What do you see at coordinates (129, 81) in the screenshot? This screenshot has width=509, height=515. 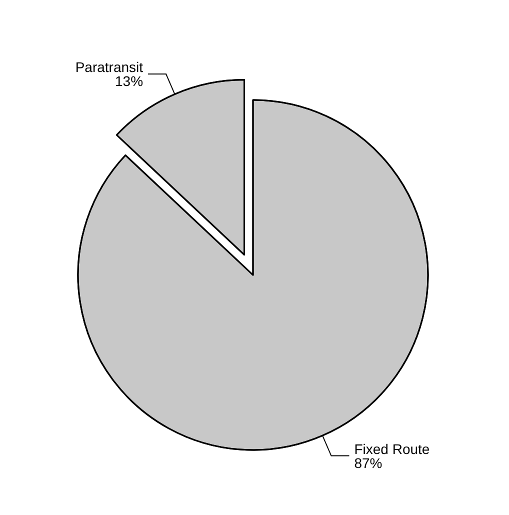 I see `data-label: 13%` at bounding box center [129, 81].